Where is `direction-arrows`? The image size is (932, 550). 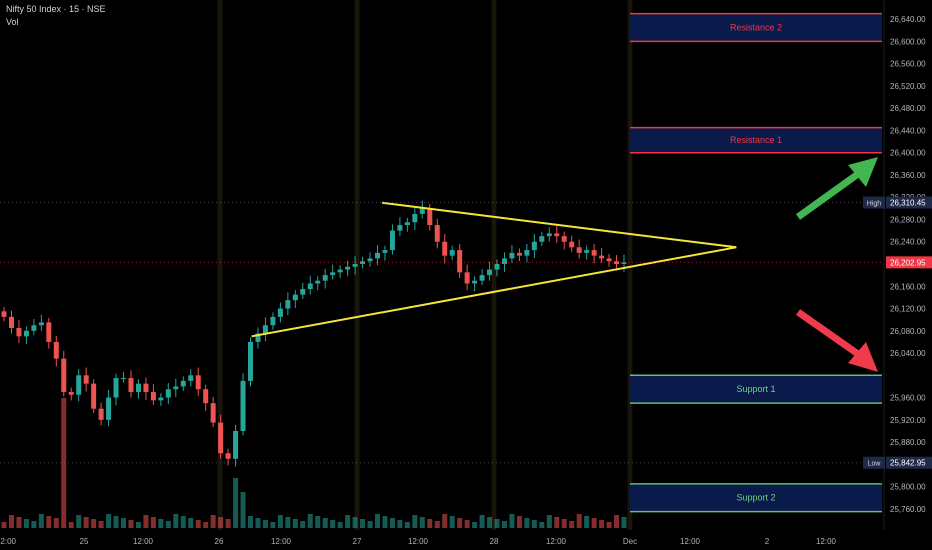
direction-arrows is located at coordinates (836, 264).